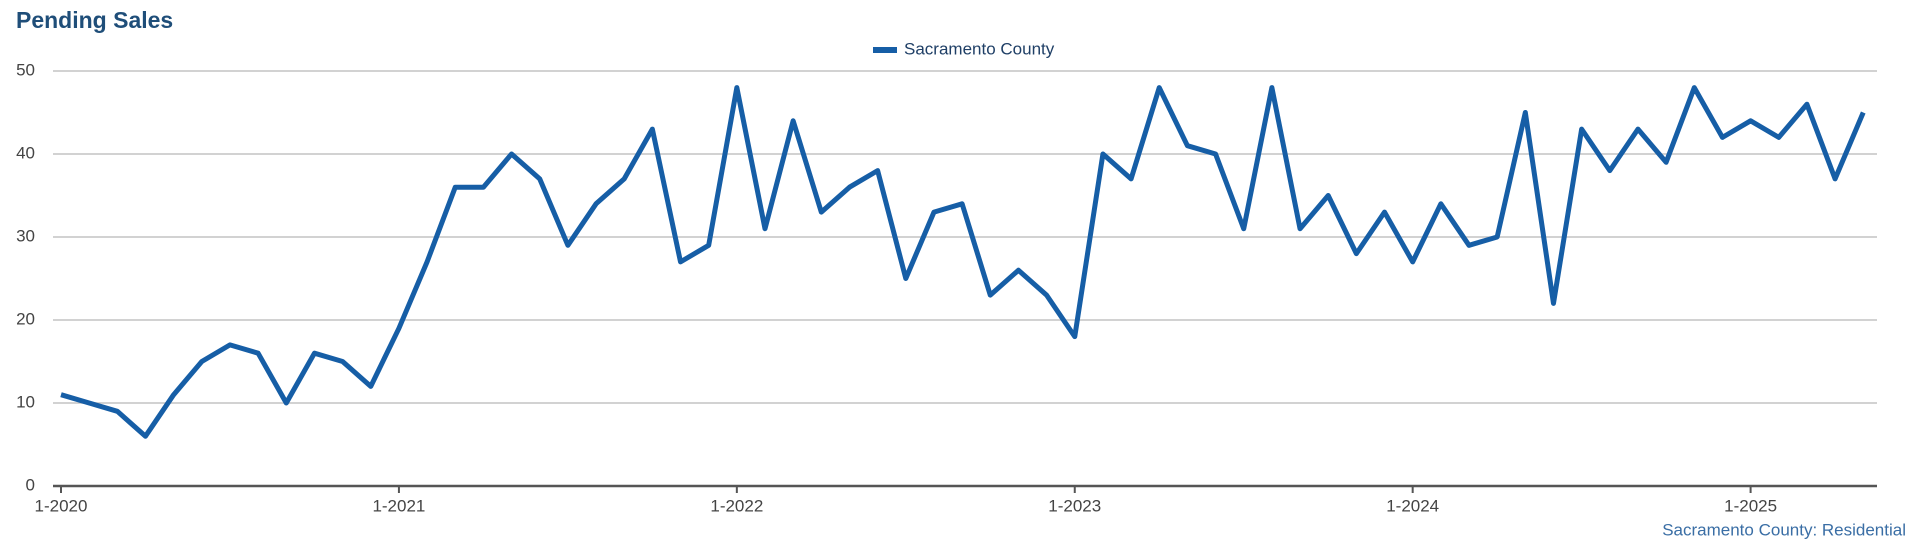 The height and width of the screenshot is (551, 1920). What do you see at coordinates (61, 505) in the screenshot?
I see `x-tick-label: 1-2020` at bounding box center [61, 505].